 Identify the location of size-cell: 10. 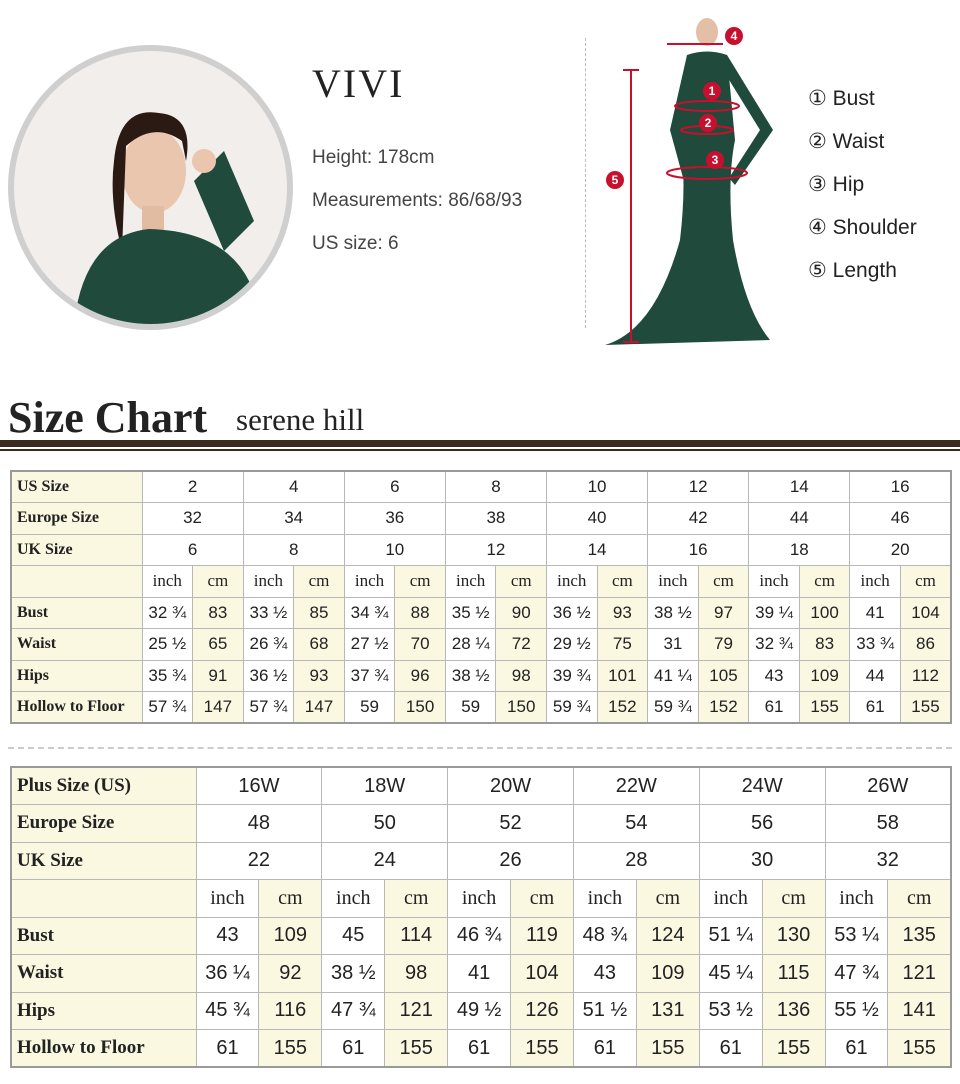
(597, 486).